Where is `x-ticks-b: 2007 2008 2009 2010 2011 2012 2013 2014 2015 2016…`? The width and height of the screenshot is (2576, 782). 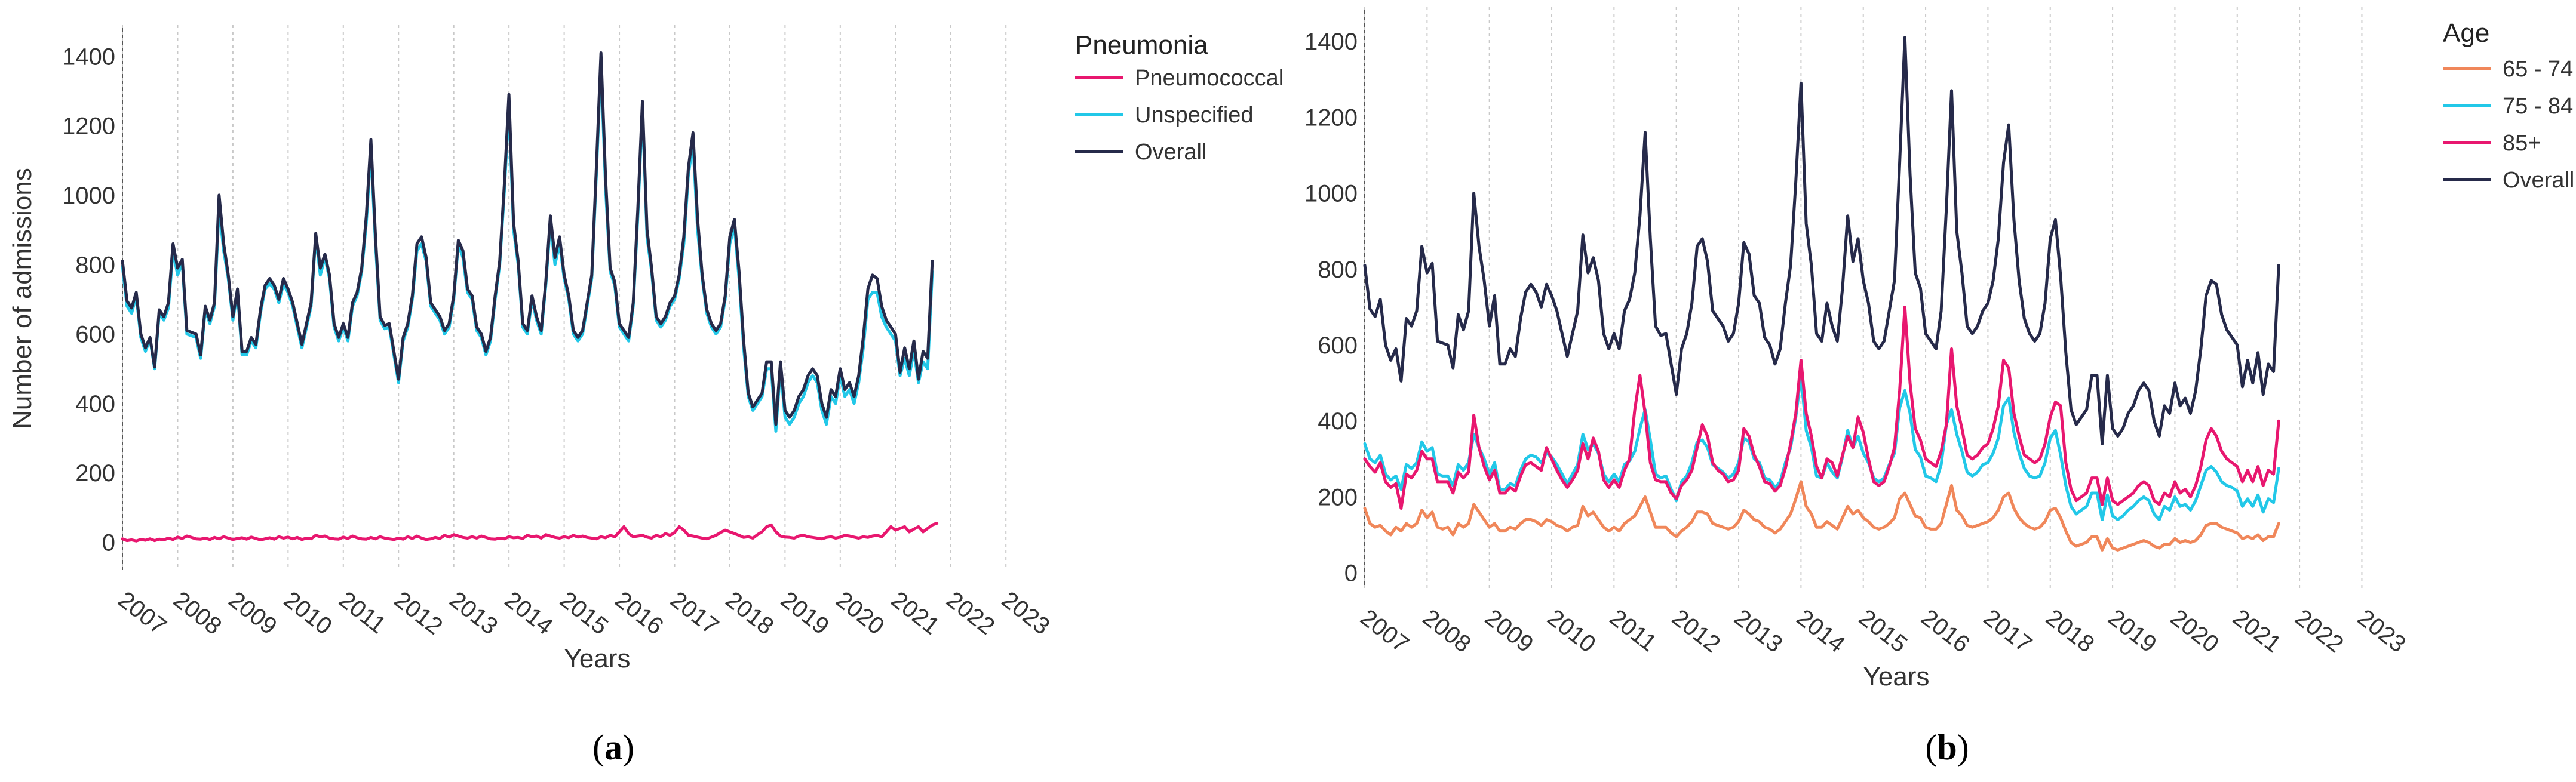
x-ticks-b: 2007 2008 2009 2010 2011 2012 2013 2014 2015 2016… is located at coordinates (1883, 630).